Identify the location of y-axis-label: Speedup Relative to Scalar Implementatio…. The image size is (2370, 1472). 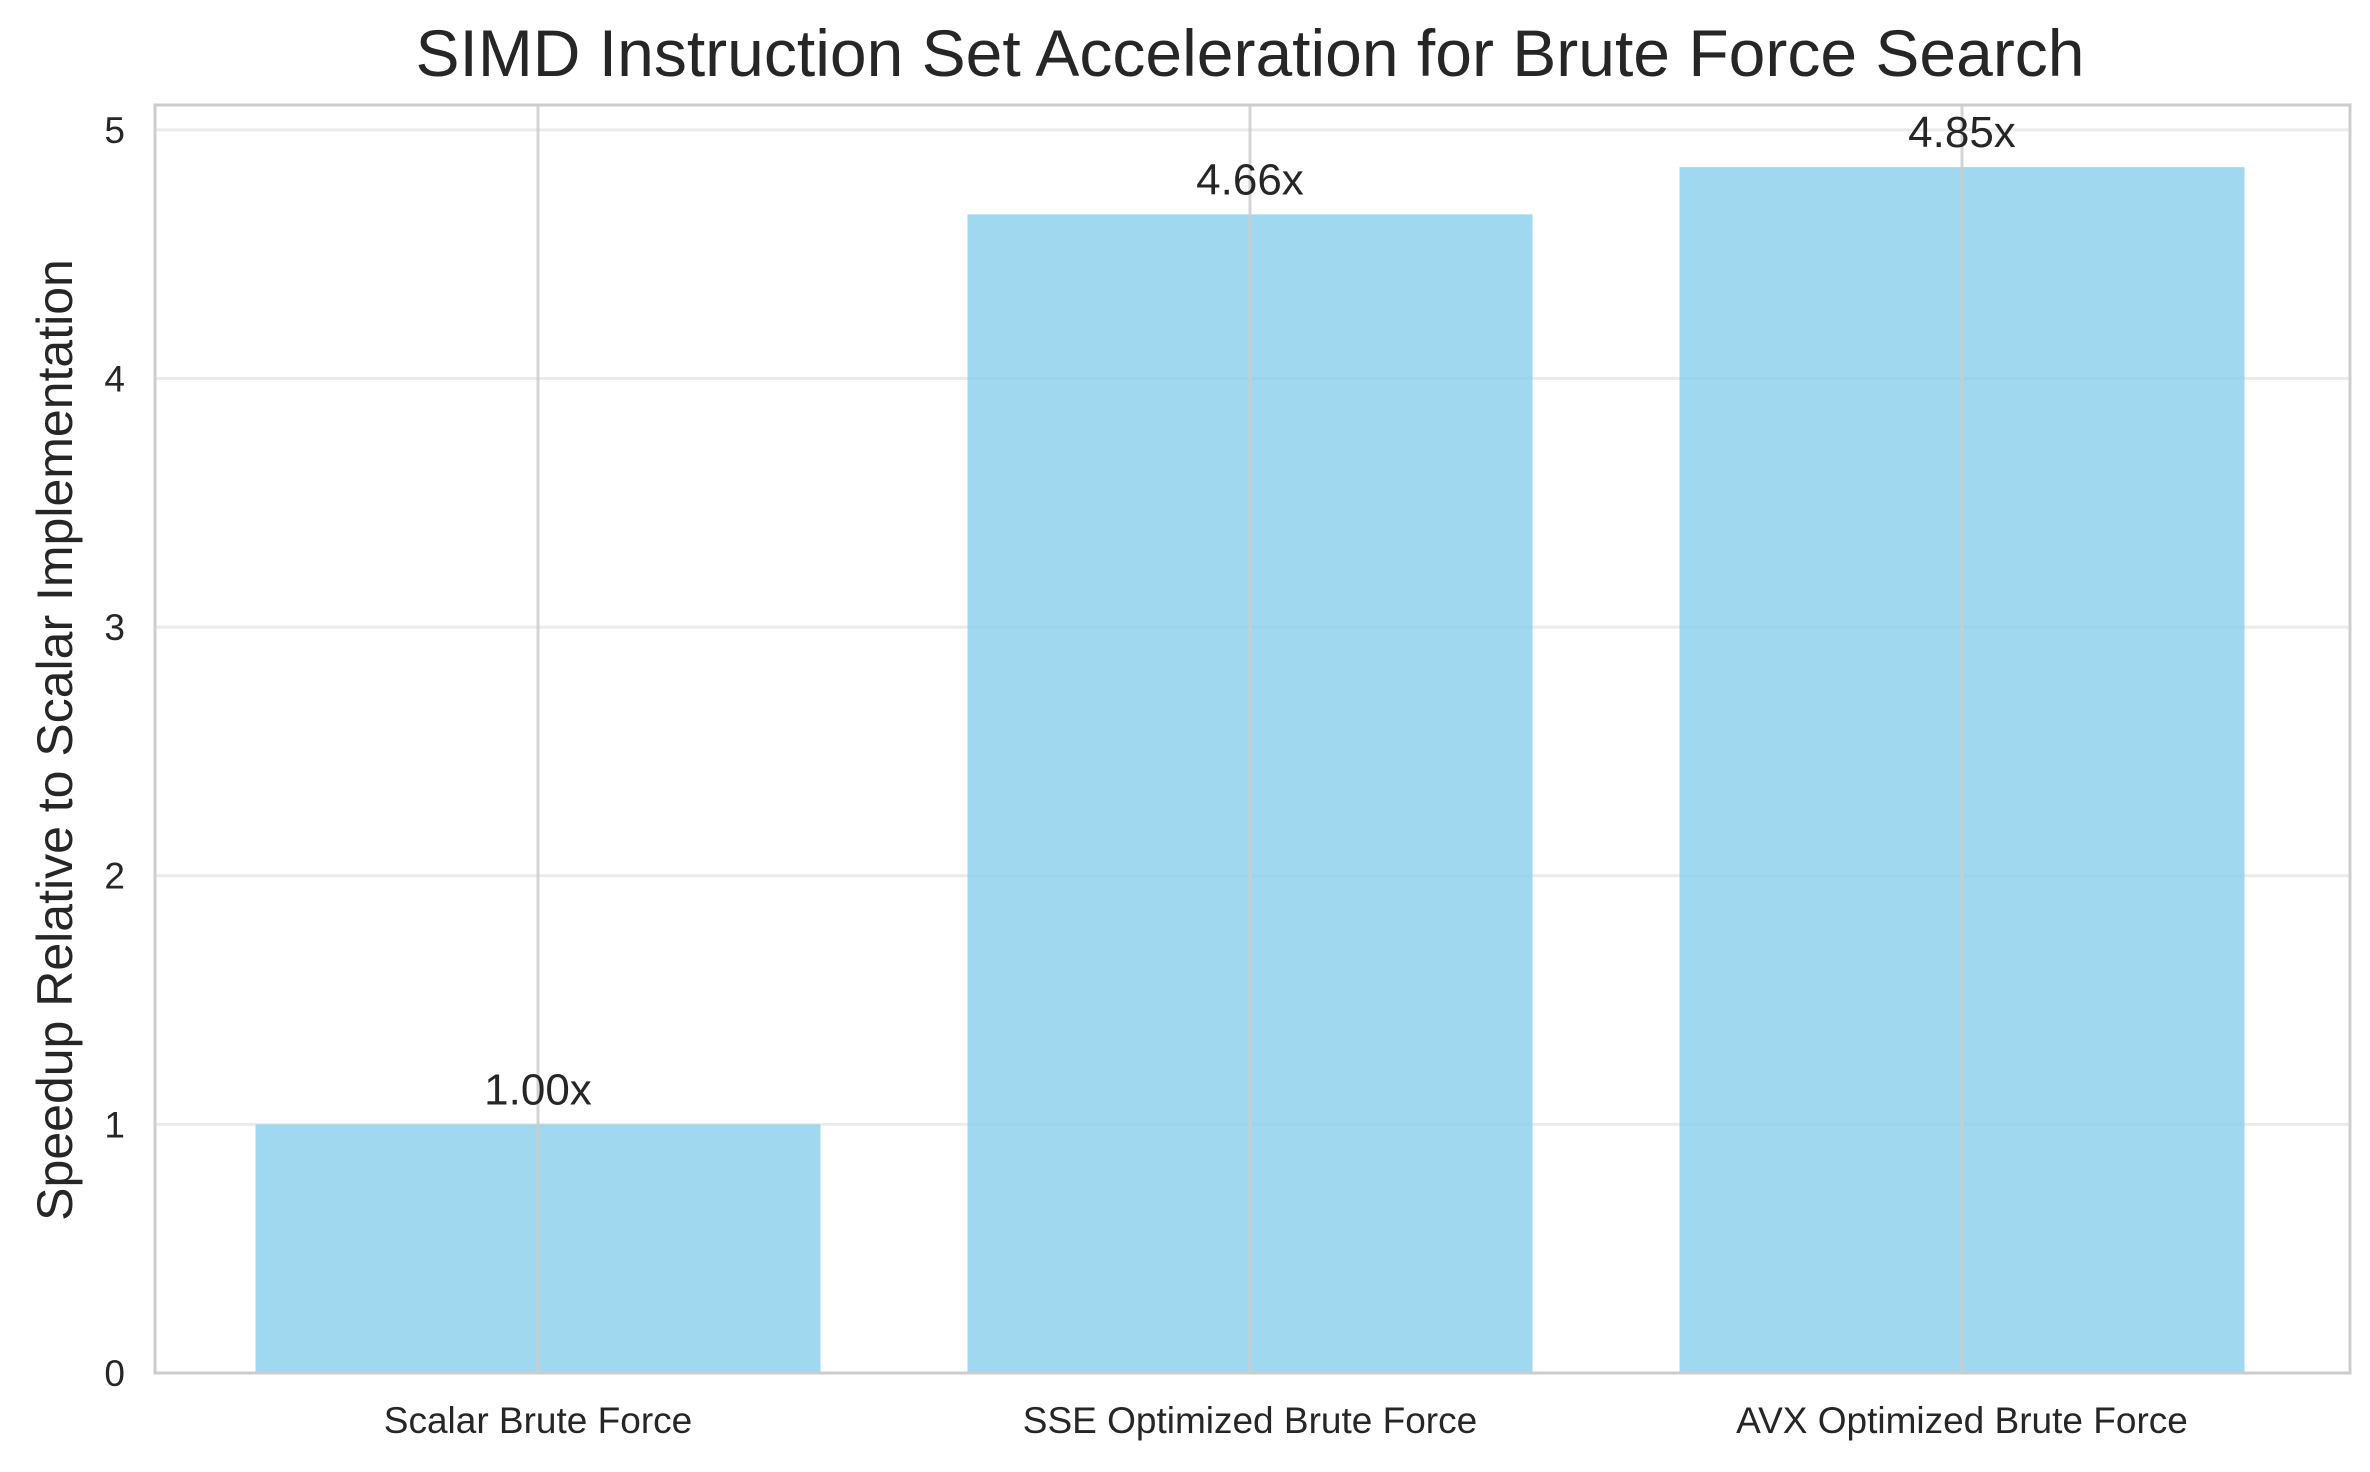
(55, 740).